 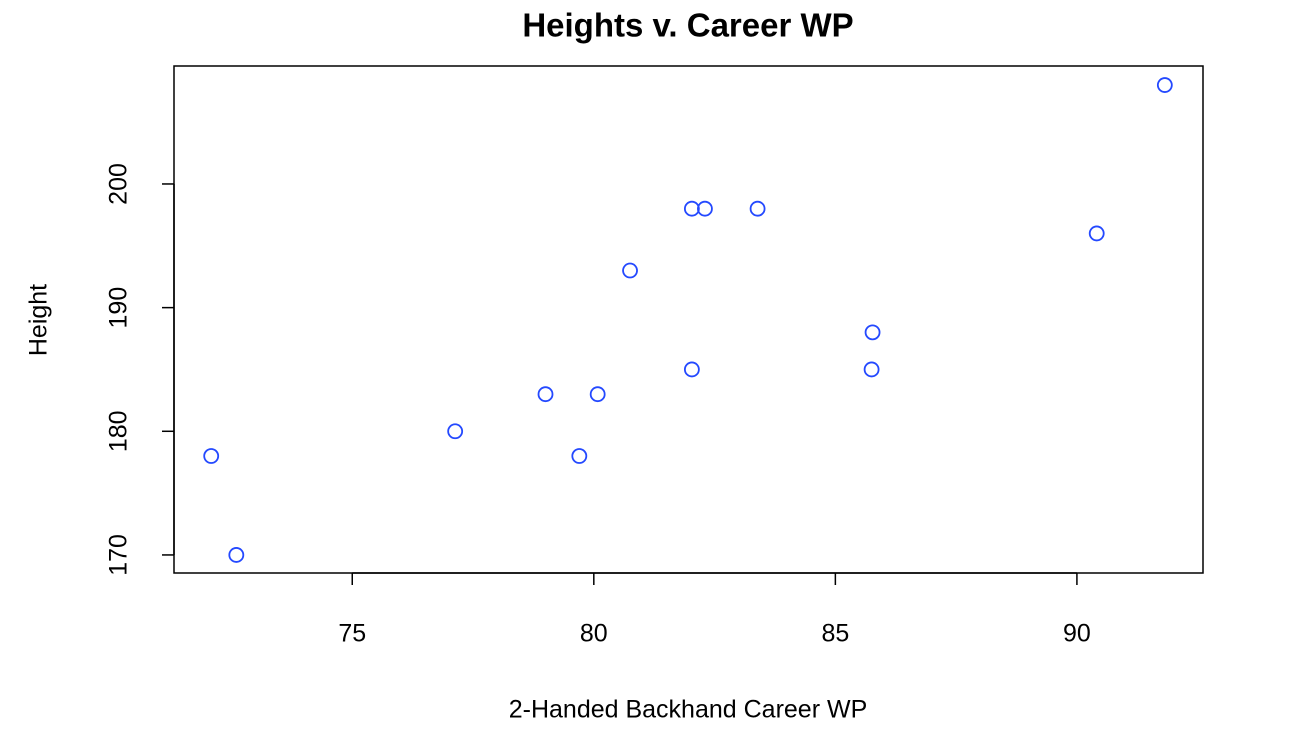 What do you see at coordinates (594, 634) in the screenshot?
I see `x-tick-label: 80` at bounding box center [594, 634].